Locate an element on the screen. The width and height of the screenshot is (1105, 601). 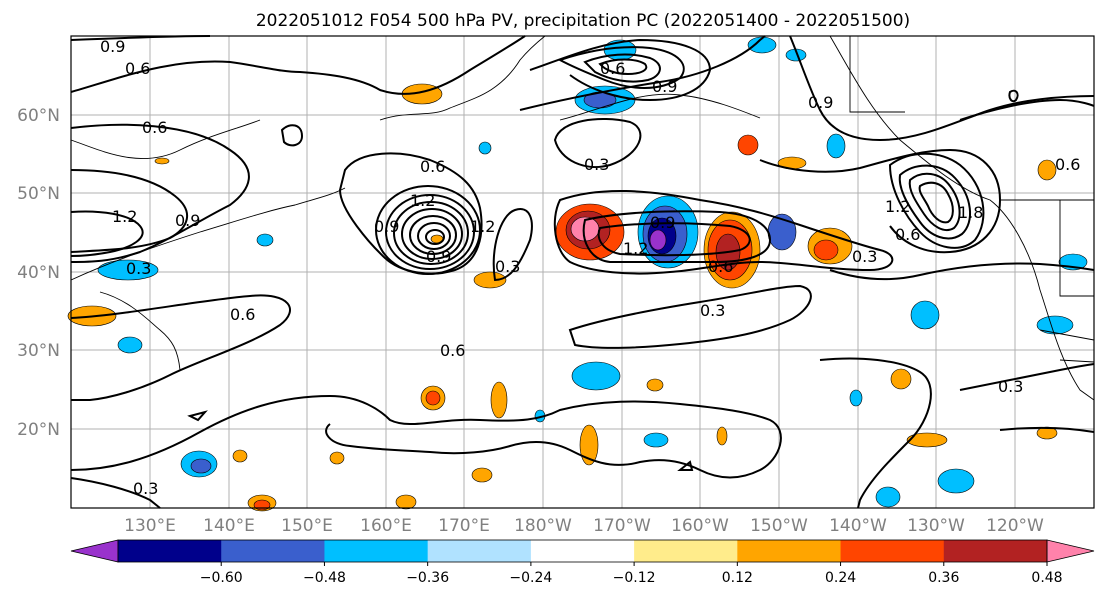
lon-tick-label: 150°E is located at coordinates (307, 526).